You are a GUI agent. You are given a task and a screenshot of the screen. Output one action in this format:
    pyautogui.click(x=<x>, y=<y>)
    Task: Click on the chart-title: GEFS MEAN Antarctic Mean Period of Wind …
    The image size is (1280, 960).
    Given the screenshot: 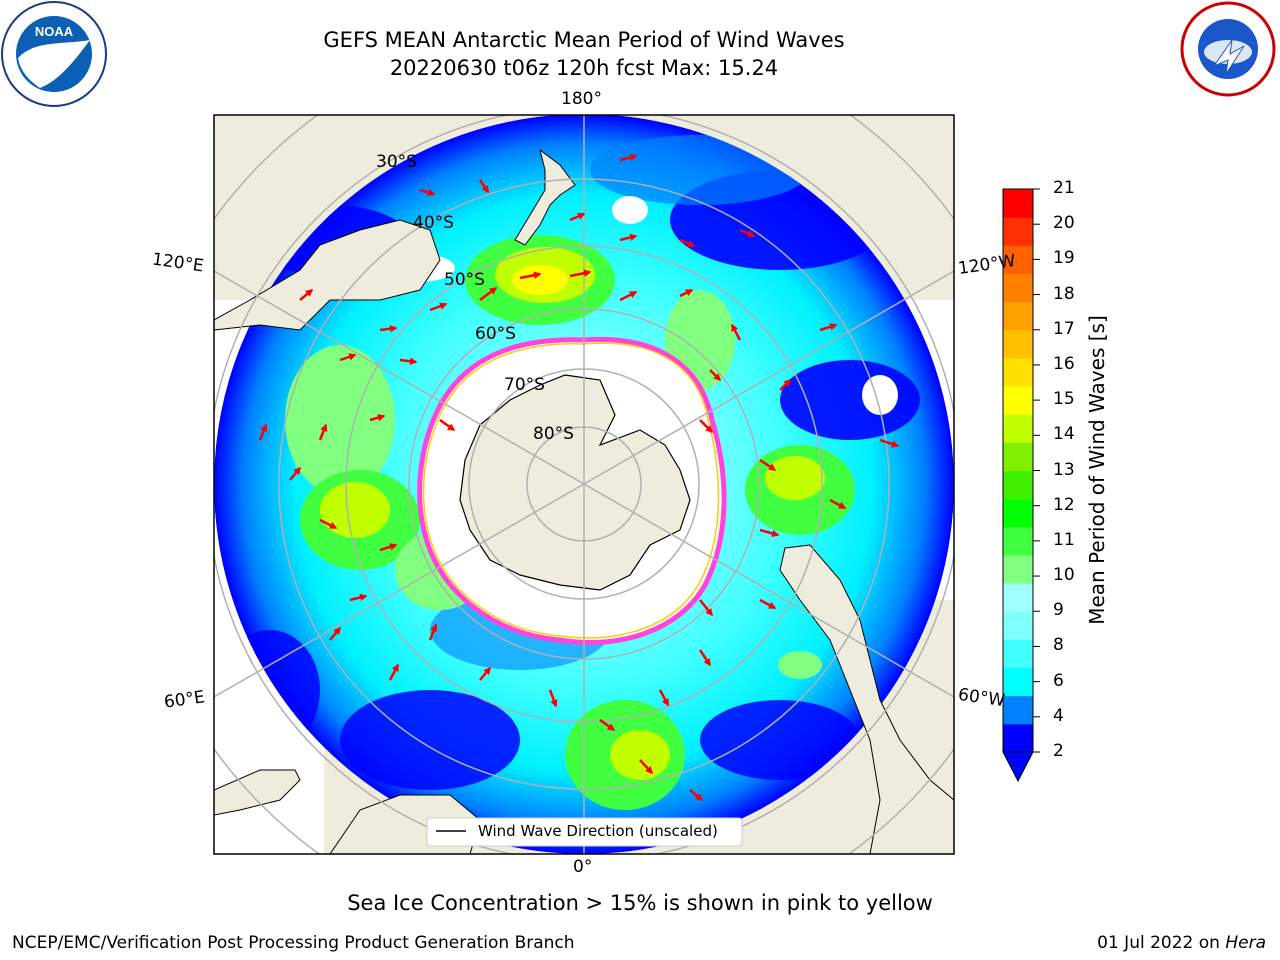 What is the action you would take?
    pyautogui.click(x=584, y=40)
    